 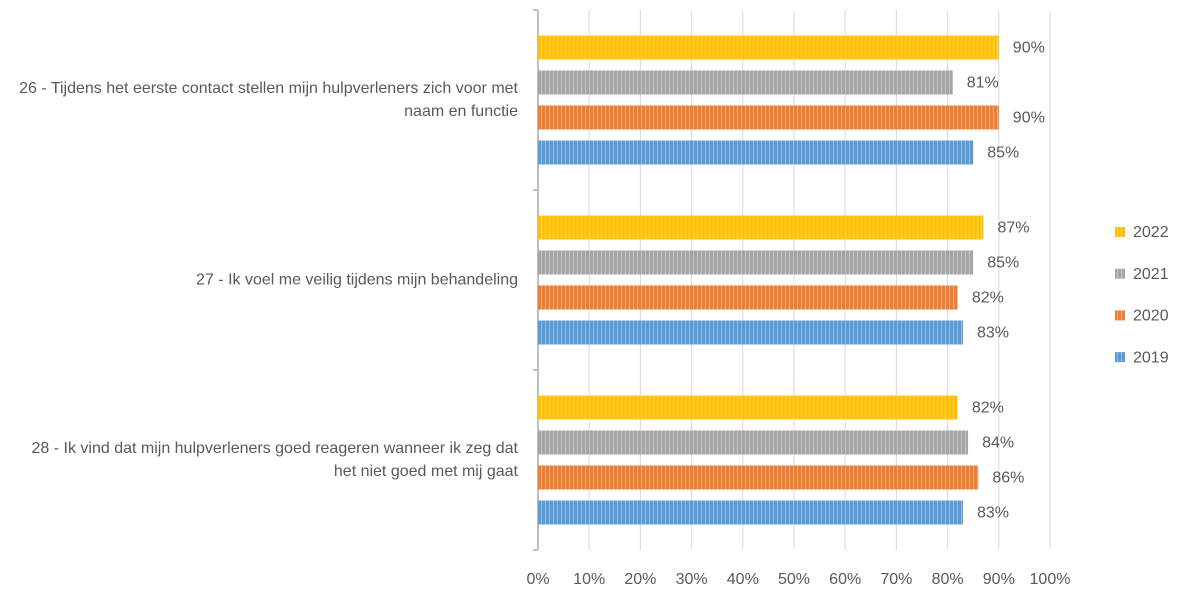 What do you see at coordinates (1050, 579) in the screenshot?
I see `x-tick-label: 100%` at bounding box center [1050, 579].